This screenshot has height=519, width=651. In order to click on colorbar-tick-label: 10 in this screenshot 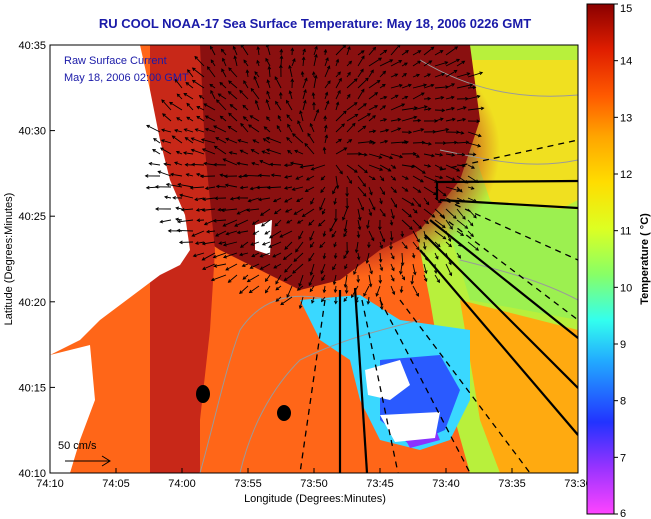, I will do `click(626, 288)`.